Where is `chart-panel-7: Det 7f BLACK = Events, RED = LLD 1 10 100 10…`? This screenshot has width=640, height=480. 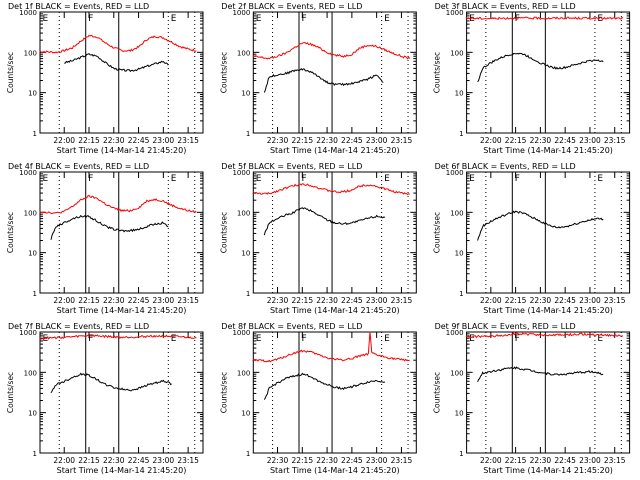
chart-panel-7: Det 7f BLACK = Events, RED = LLD 1 10 100 10… is located at coordinates (105, 398).